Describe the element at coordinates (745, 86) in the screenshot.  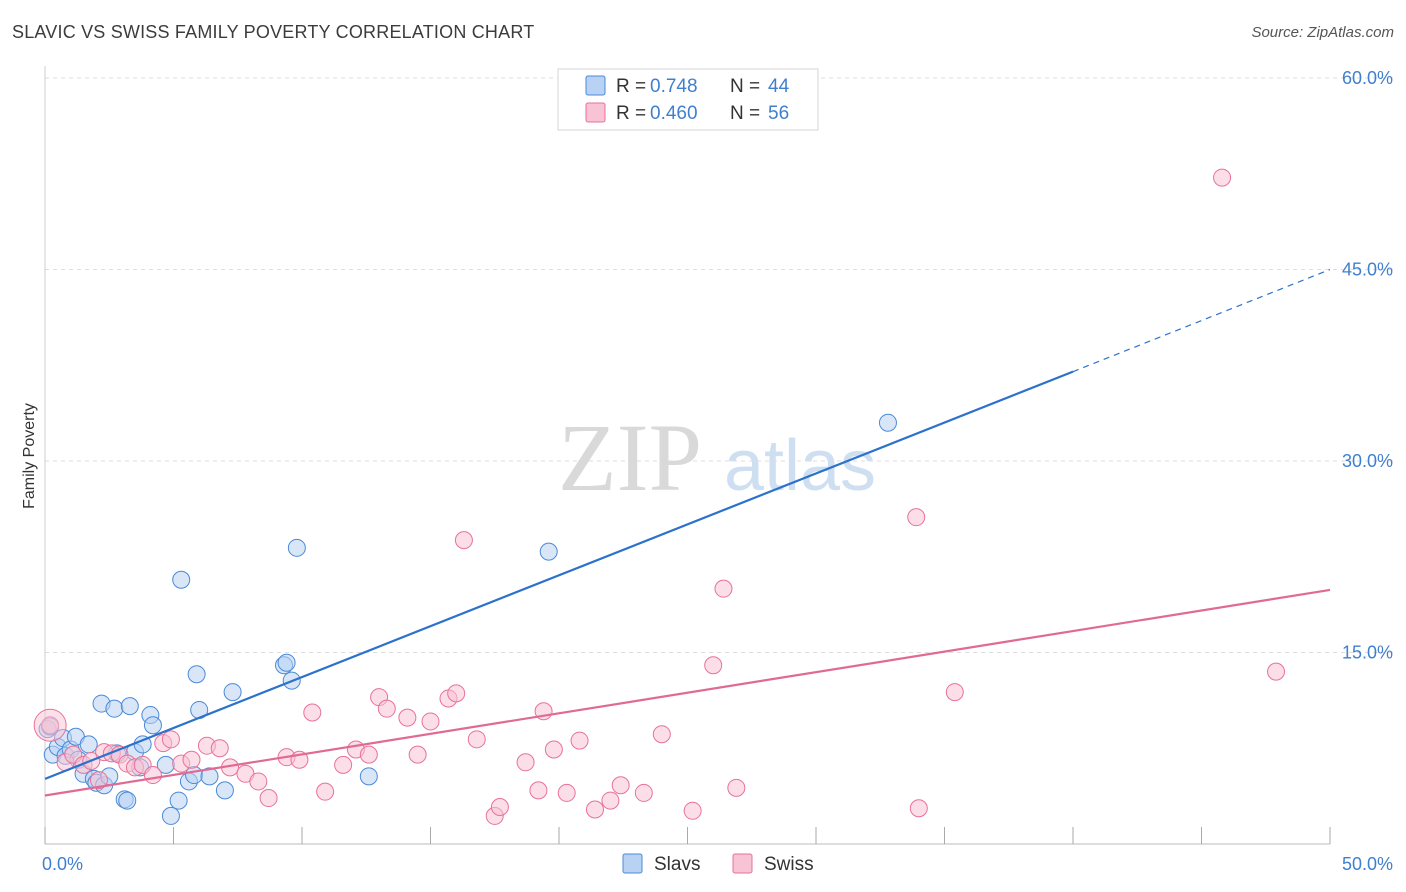
I see `stats-legend-slavs-n-label: N =` at that location.